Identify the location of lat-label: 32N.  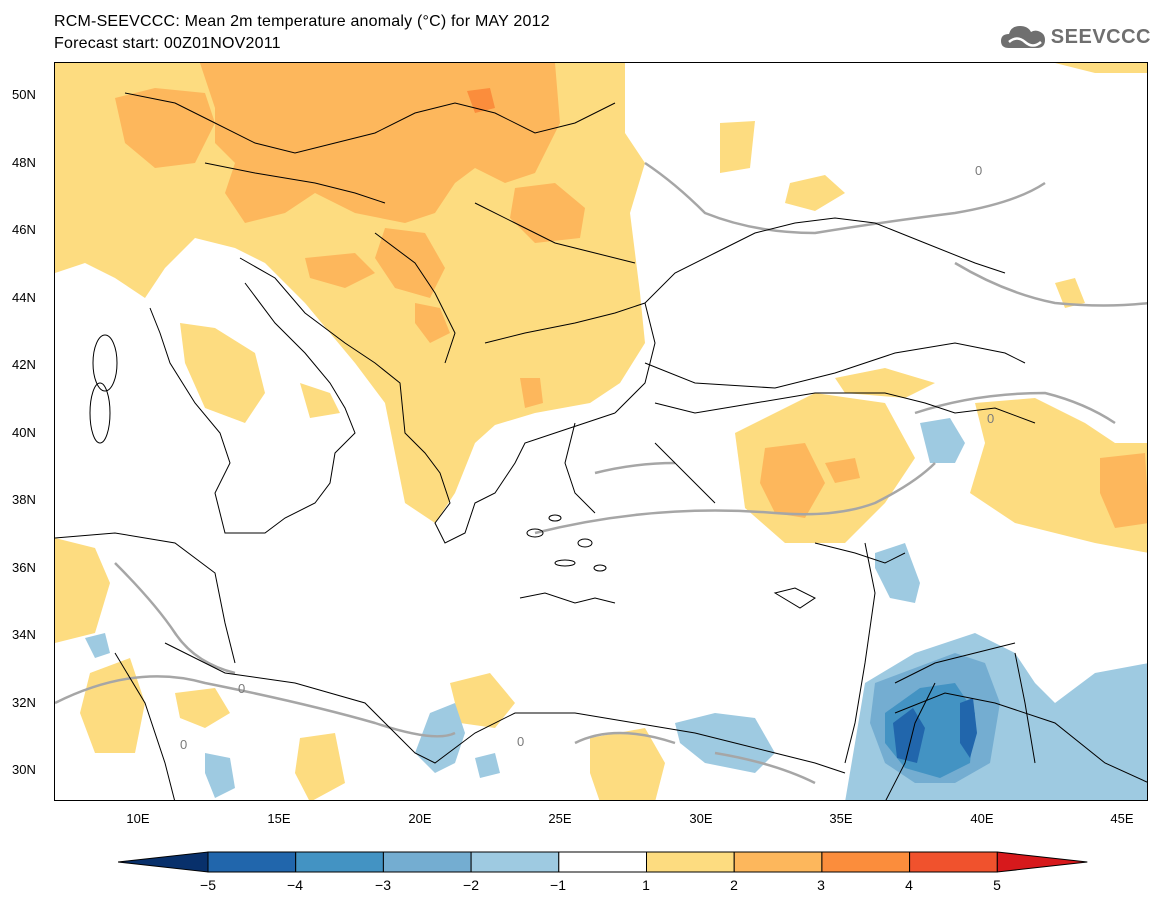
(24, 702).